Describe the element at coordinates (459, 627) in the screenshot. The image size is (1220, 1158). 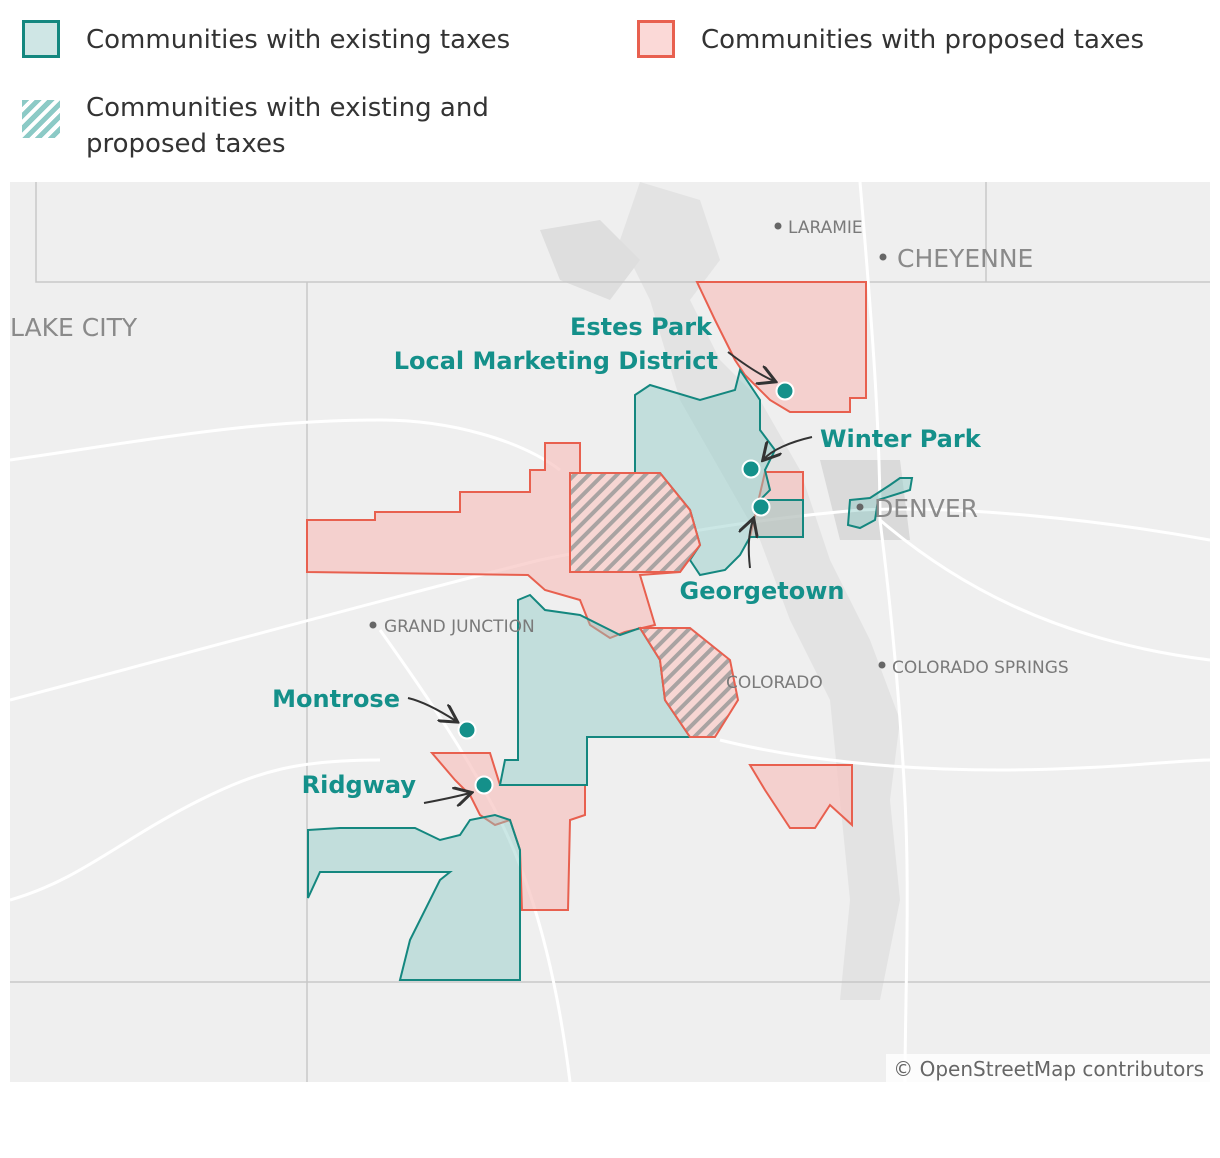
I see `place-label: GRAND JUNCTION` at that location.